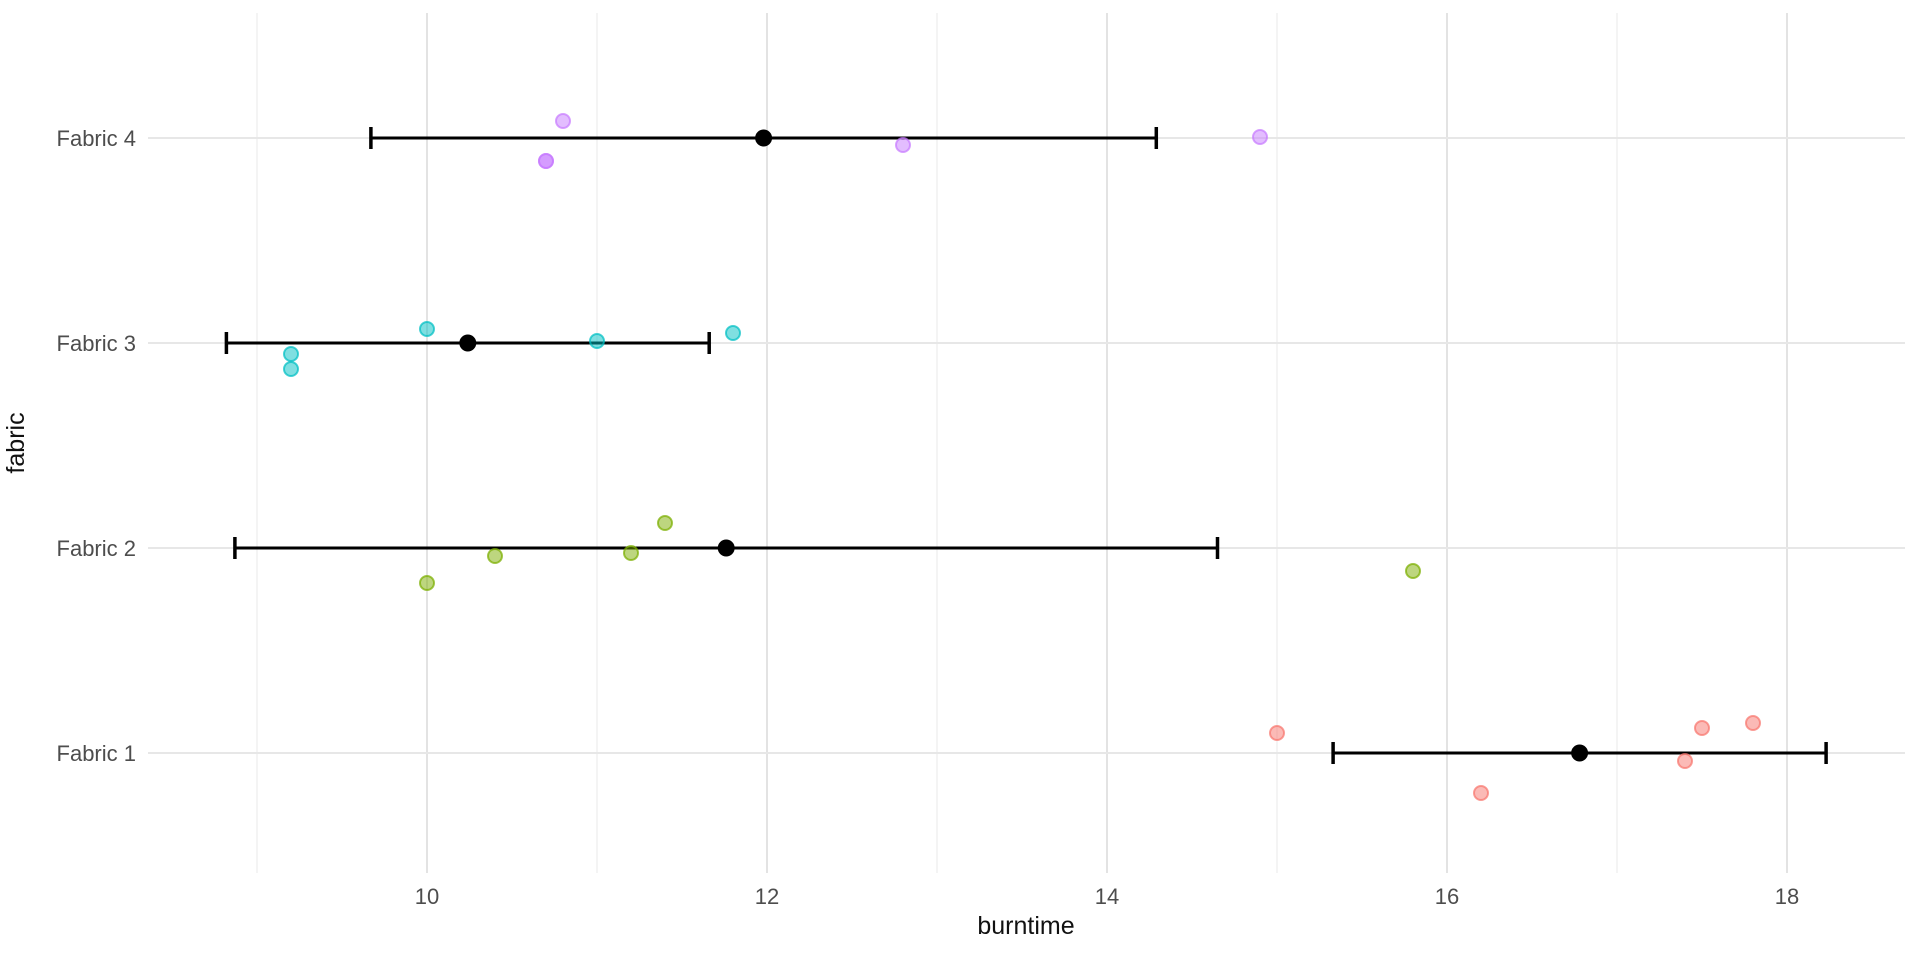 This screenshot has width=1920, height=960. Describe the element at coordinates (16, 442) in the screenshot. I see `y-axis-title: fabric` at that location.